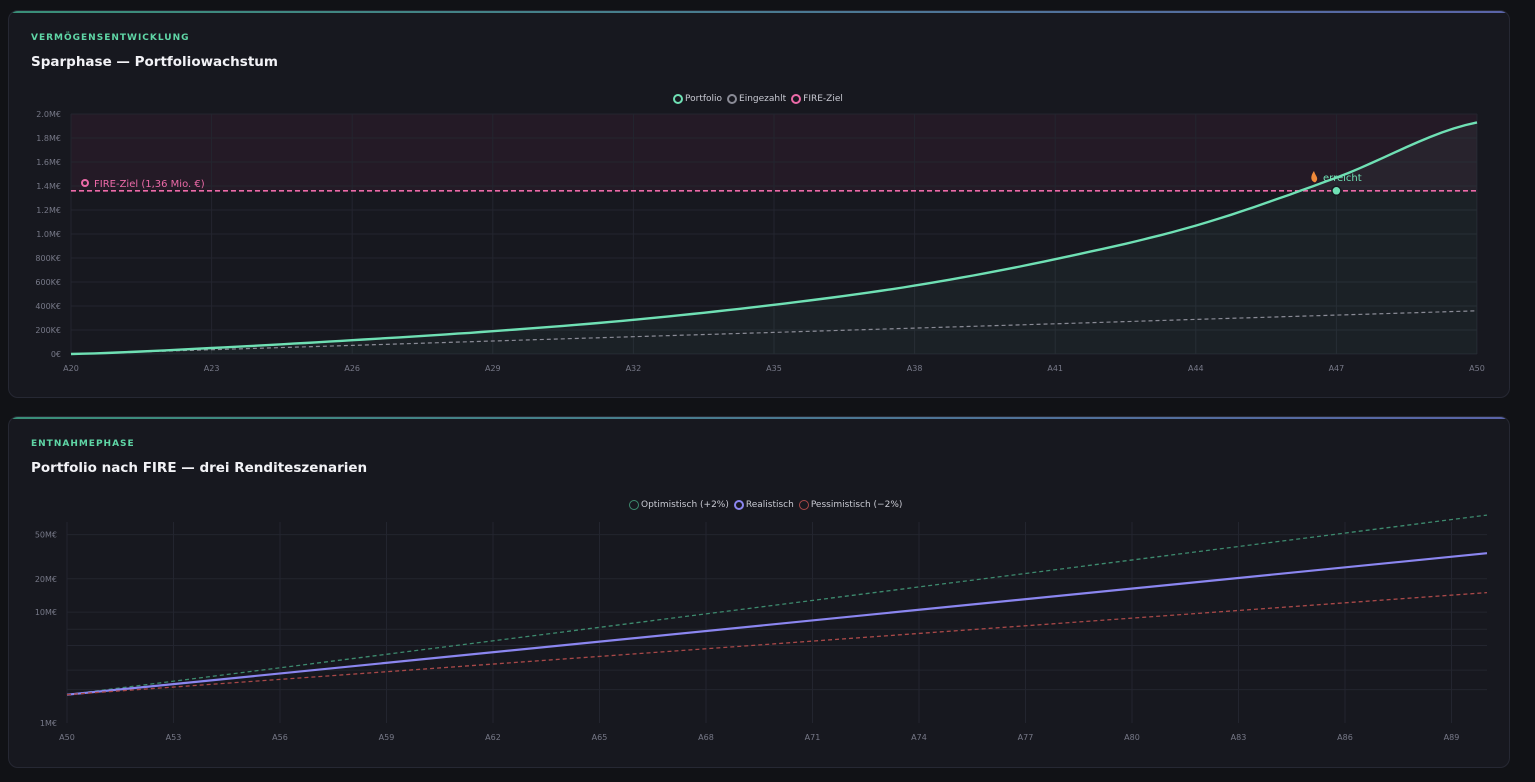 This screenshot has width=1535, height=782. What do you see at coordinates (48, 138) in the screenshot?
I see `y-tick-label: 1.8M€` at bounding box center [48, 138].